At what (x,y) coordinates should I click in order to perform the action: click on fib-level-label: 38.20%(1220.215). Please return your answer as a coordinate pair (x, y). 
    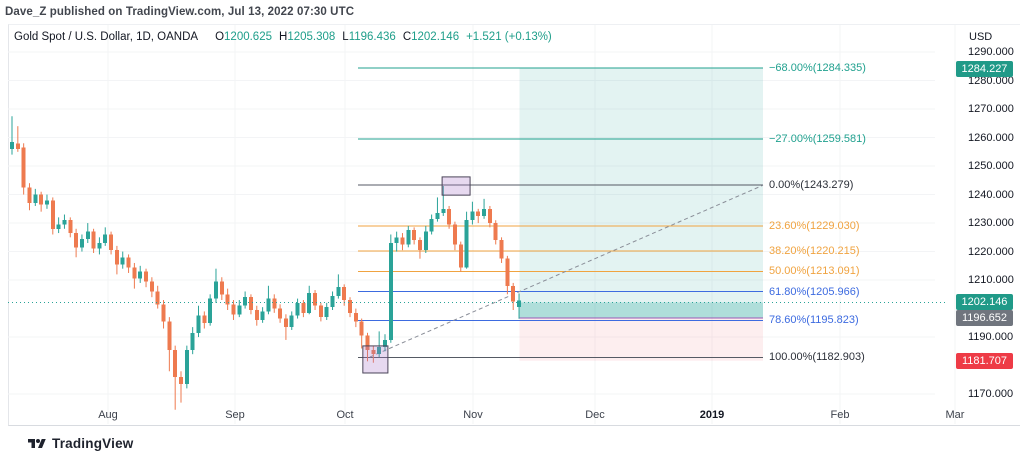
    Looking at the image, I should click on (814, 250).